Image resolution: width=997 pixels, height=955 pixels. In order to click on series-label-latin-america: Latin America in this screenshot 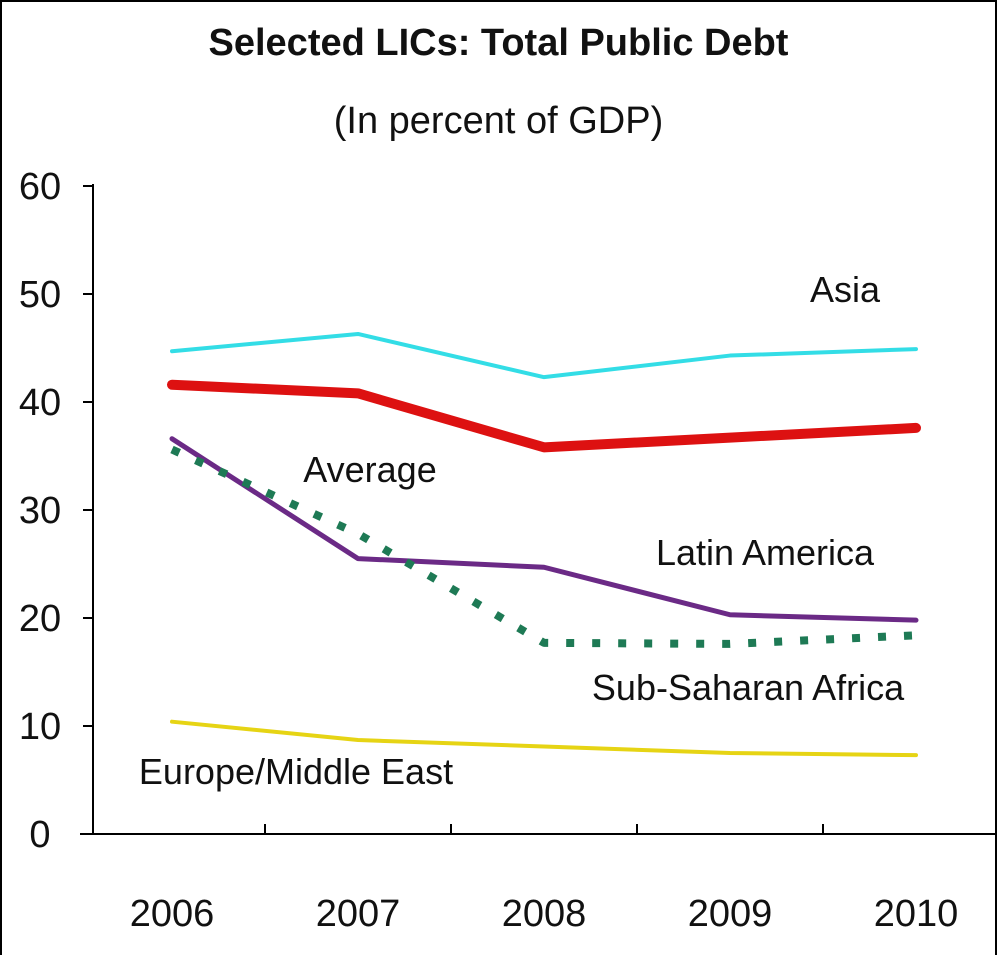, I will do `click(765, 552)`.